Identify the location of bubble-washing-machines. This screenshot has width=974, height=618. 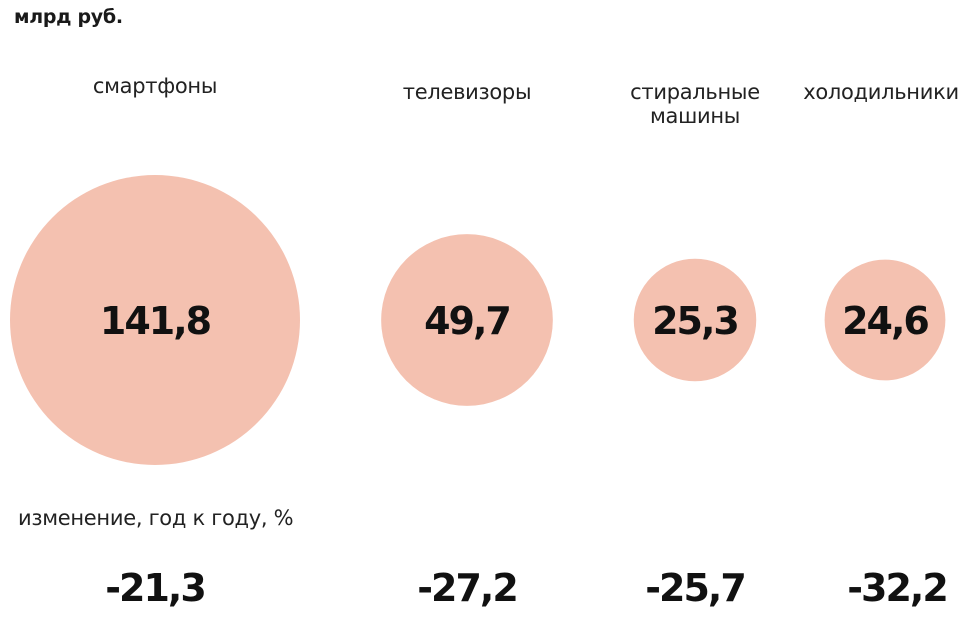
(695, 320).